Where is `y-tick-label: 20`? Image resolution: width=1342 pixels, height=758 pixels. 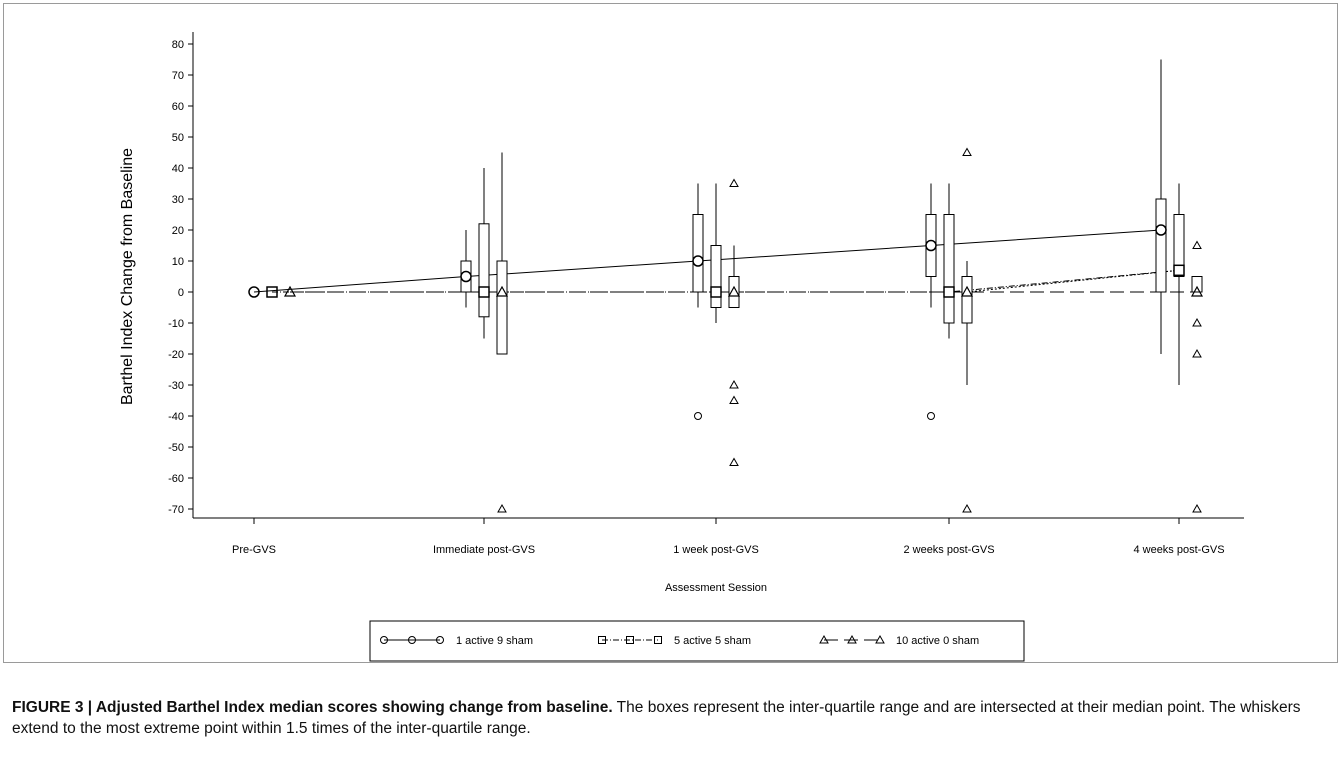
y-tick-label: 20 is located at coordinates (178, 231).